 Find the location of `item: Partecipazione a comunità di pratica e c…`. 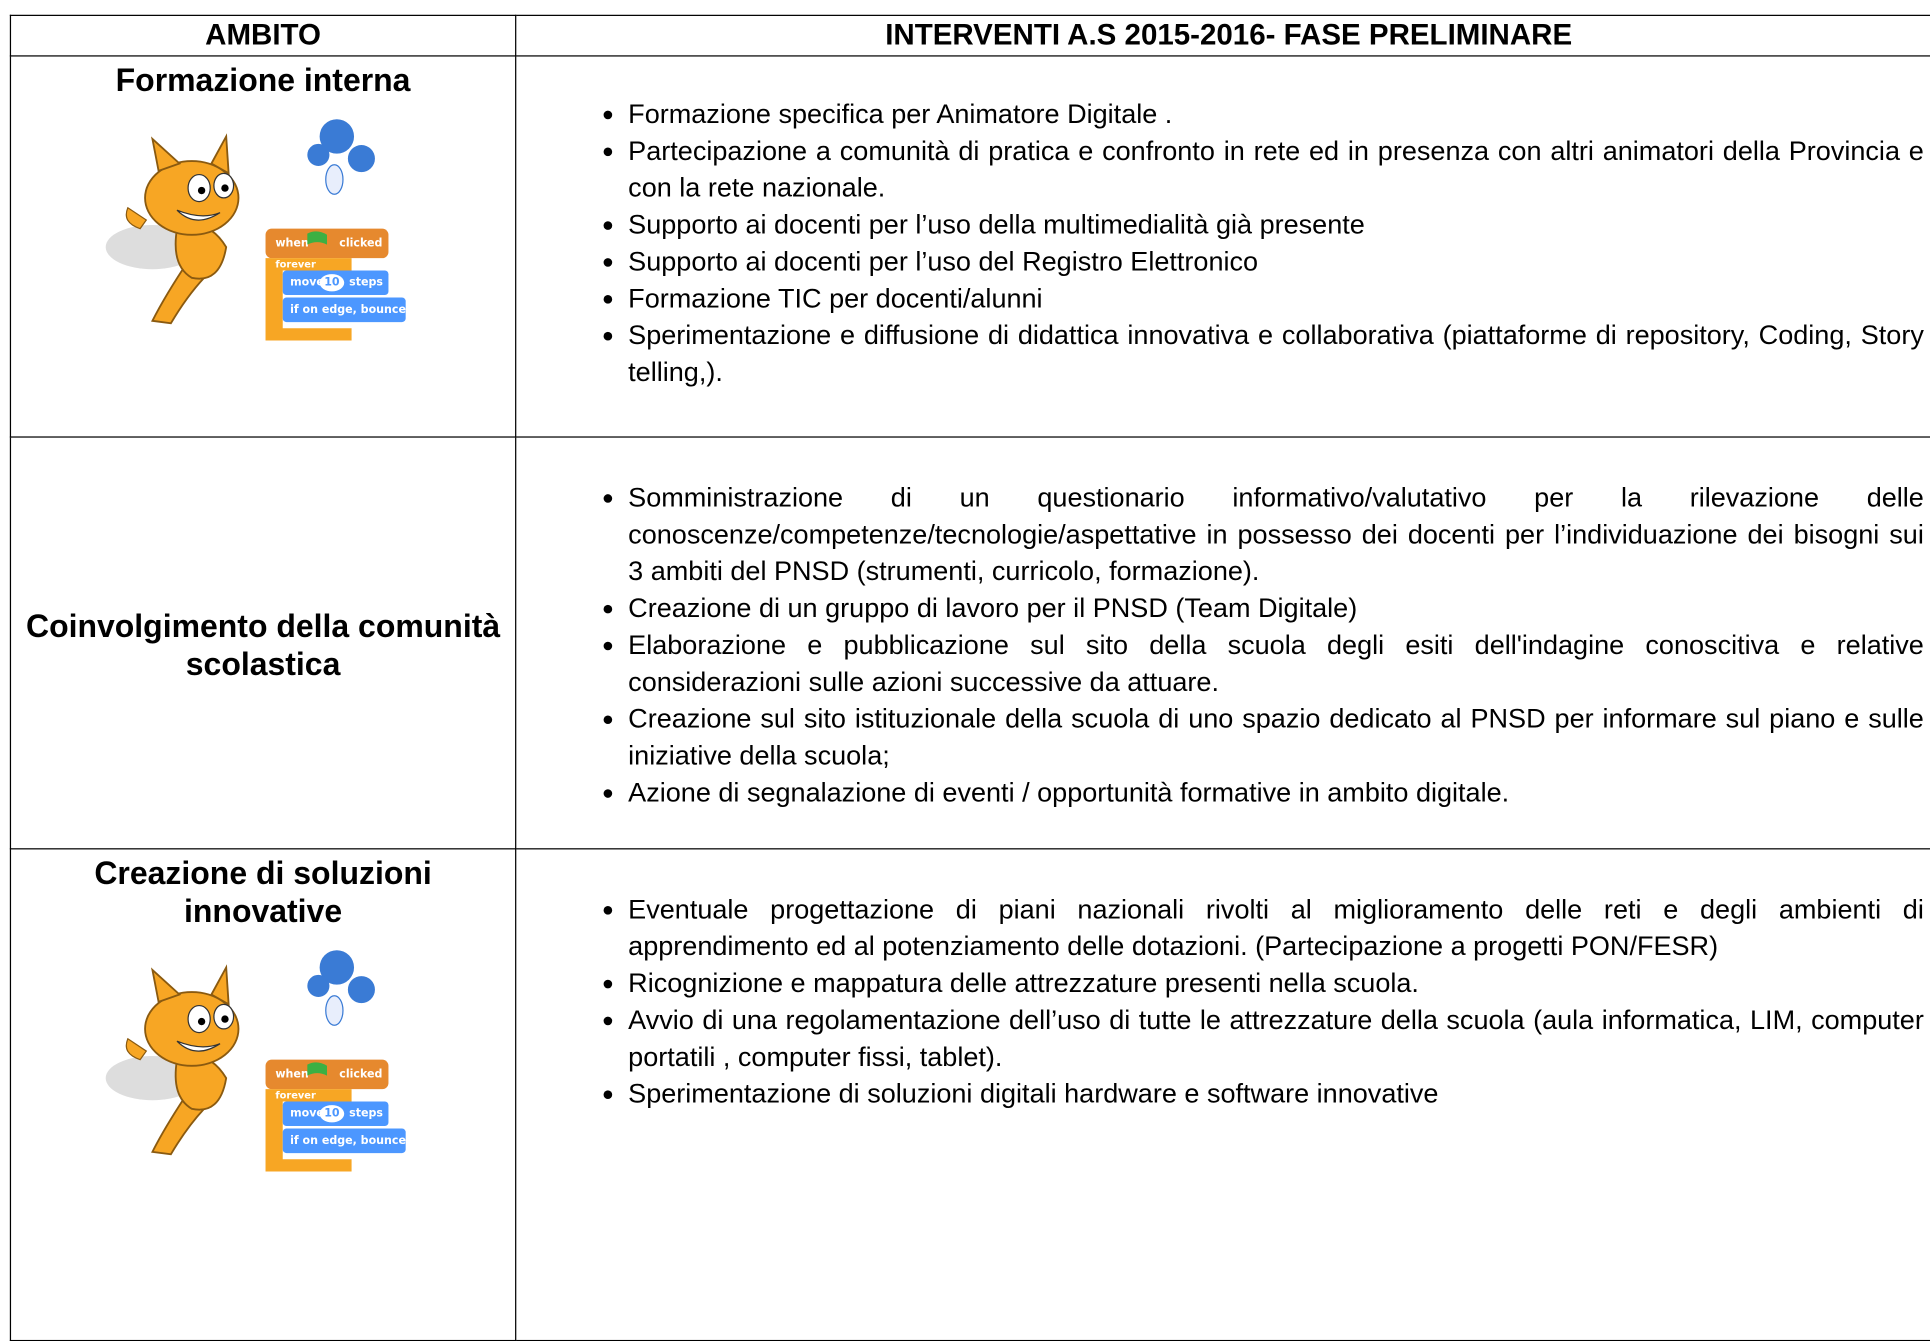

item: Partecipazione a comunità di pratica e c… is located at coordinates (1276, 170).